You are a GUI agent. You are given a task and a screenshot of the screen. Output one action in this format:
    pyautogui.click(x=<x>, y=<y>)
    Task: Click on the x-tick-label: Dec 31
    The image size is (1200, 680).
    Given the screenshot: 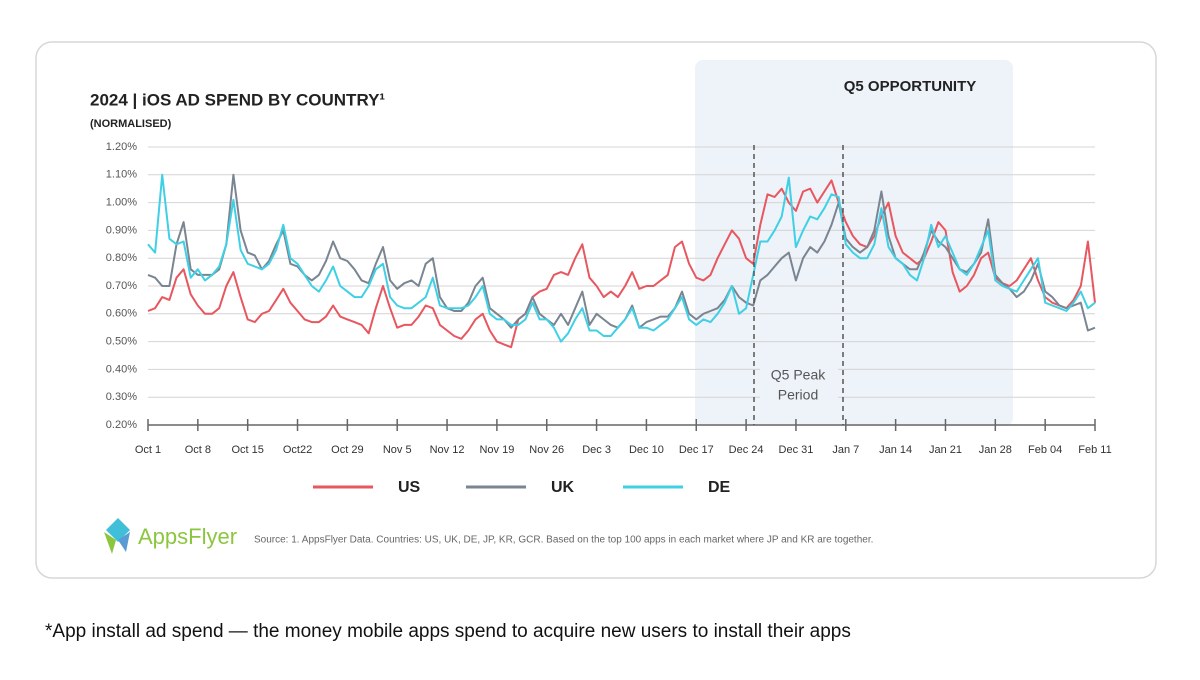 What is the action you would take?
    pyautogui.click(x=796, y=450)
    